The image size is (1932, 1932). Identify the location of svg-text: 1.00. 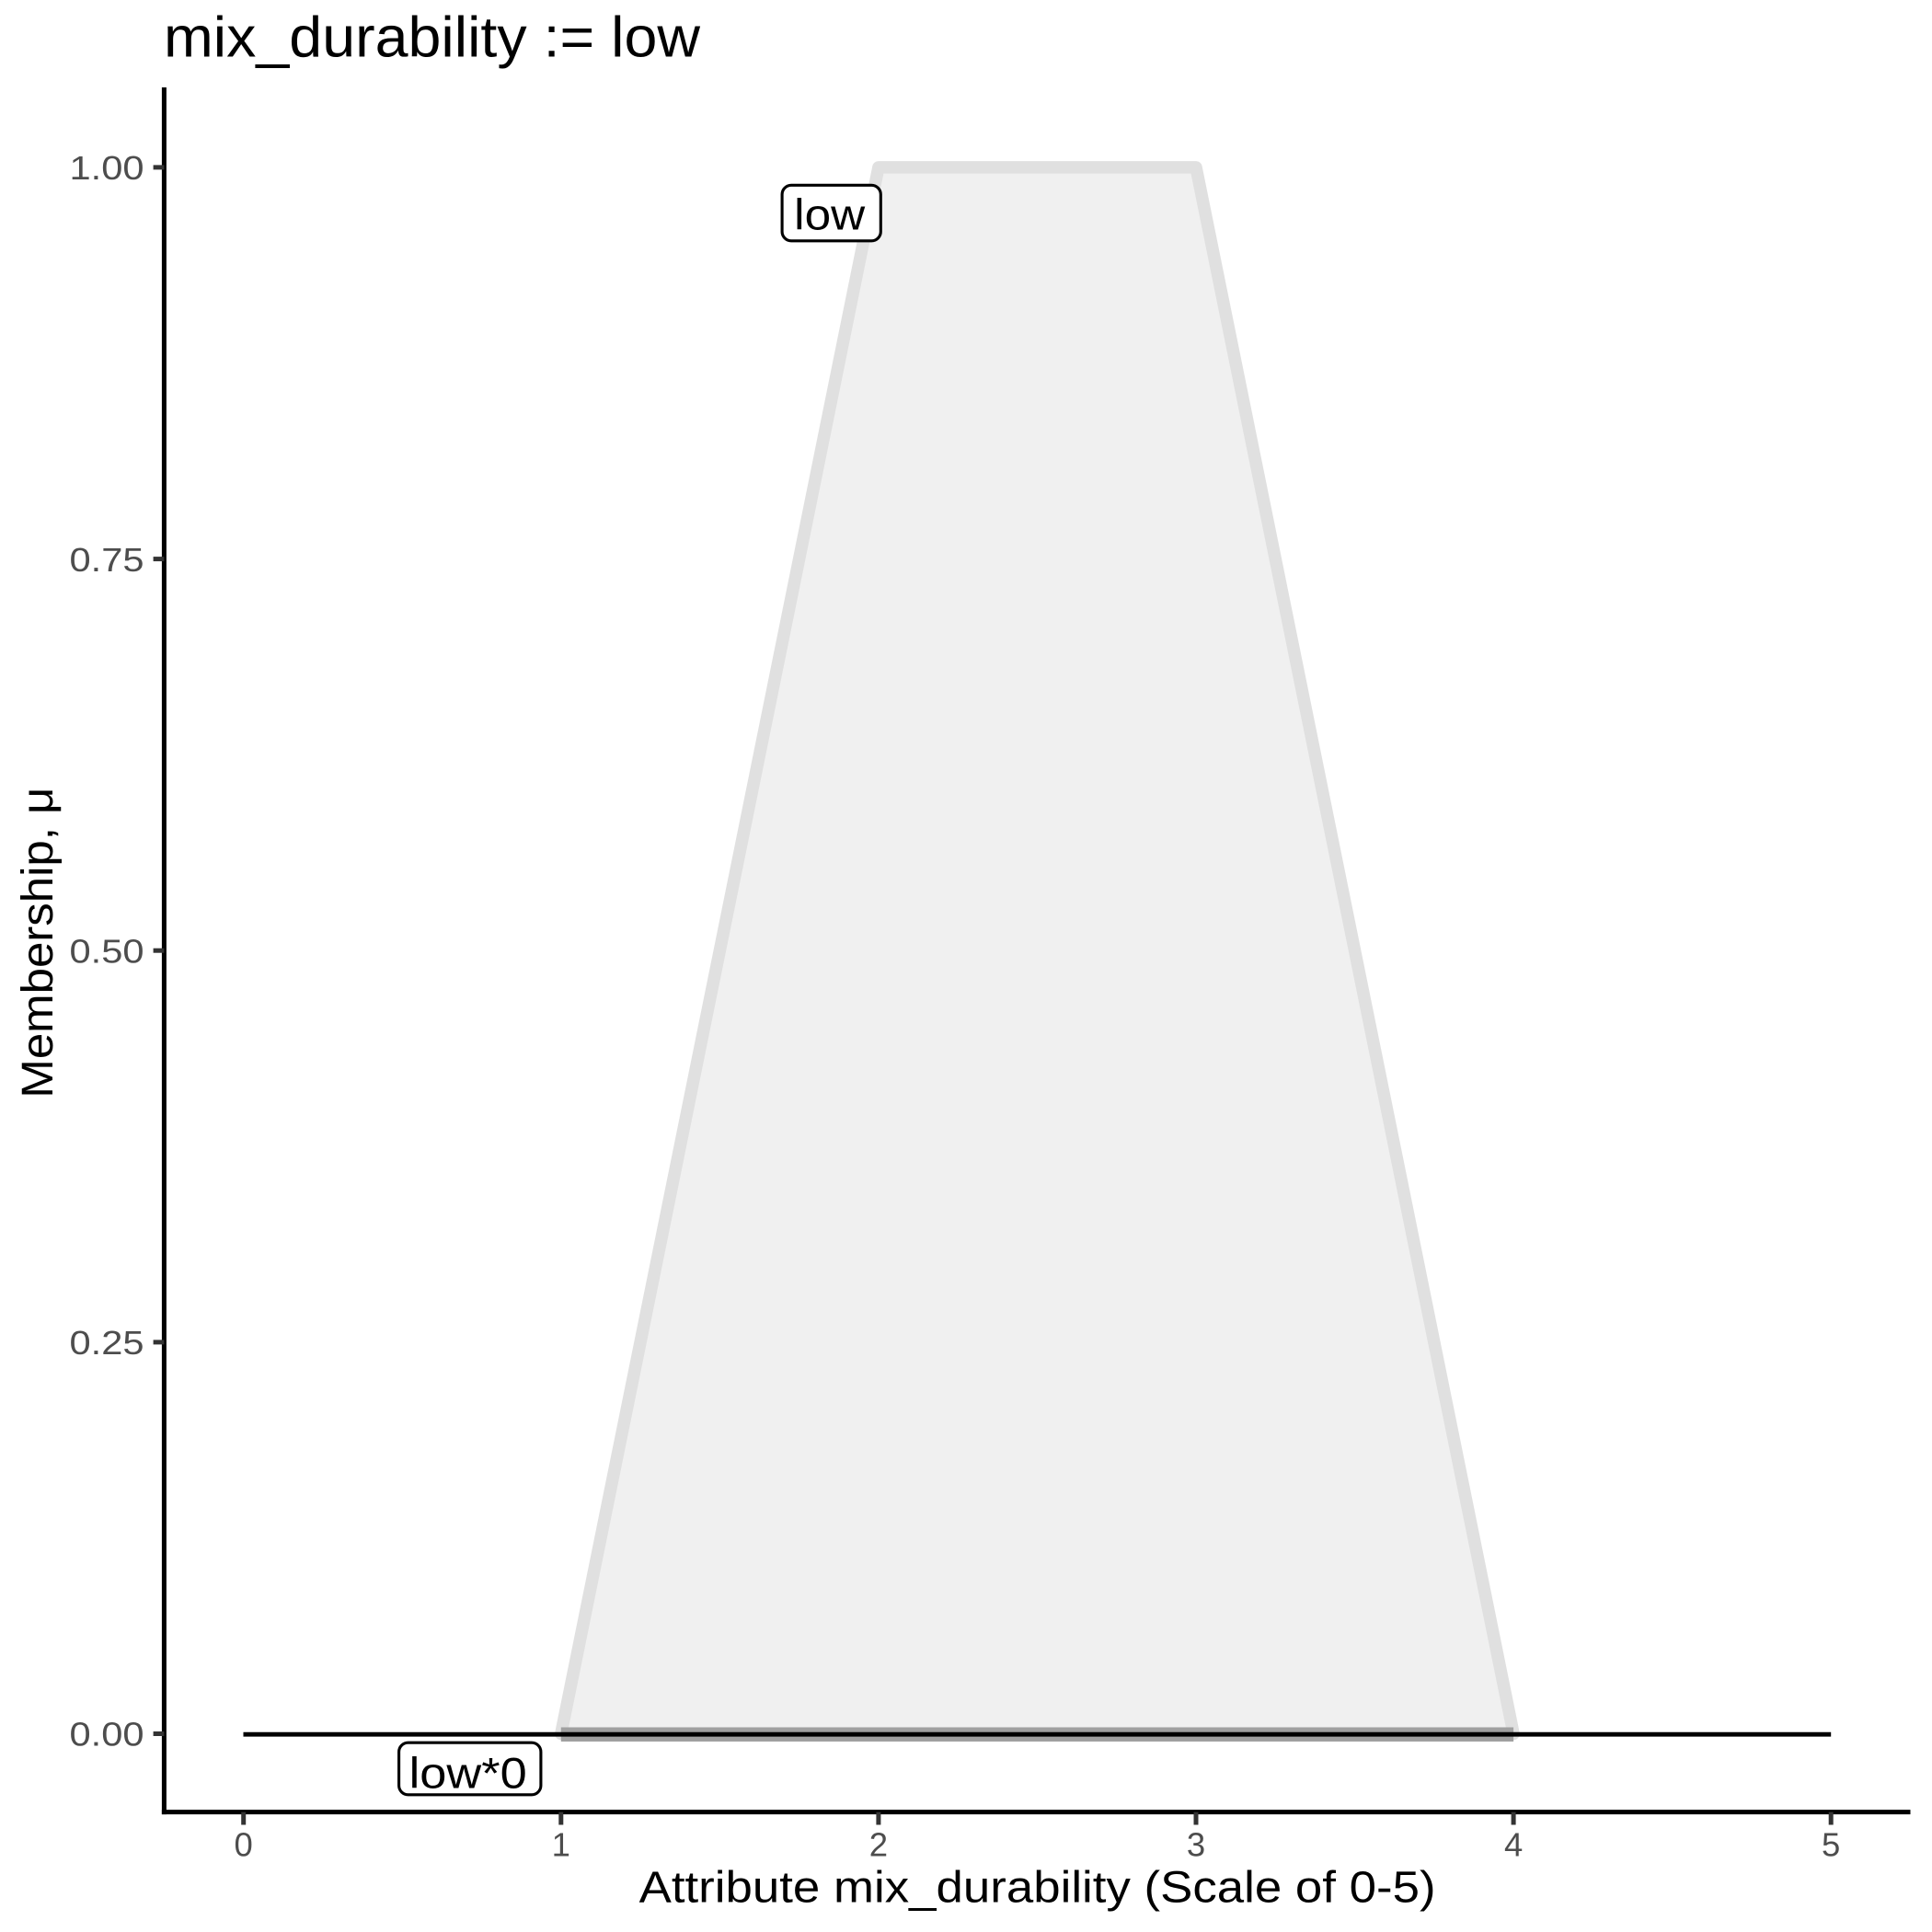
(107, 168).